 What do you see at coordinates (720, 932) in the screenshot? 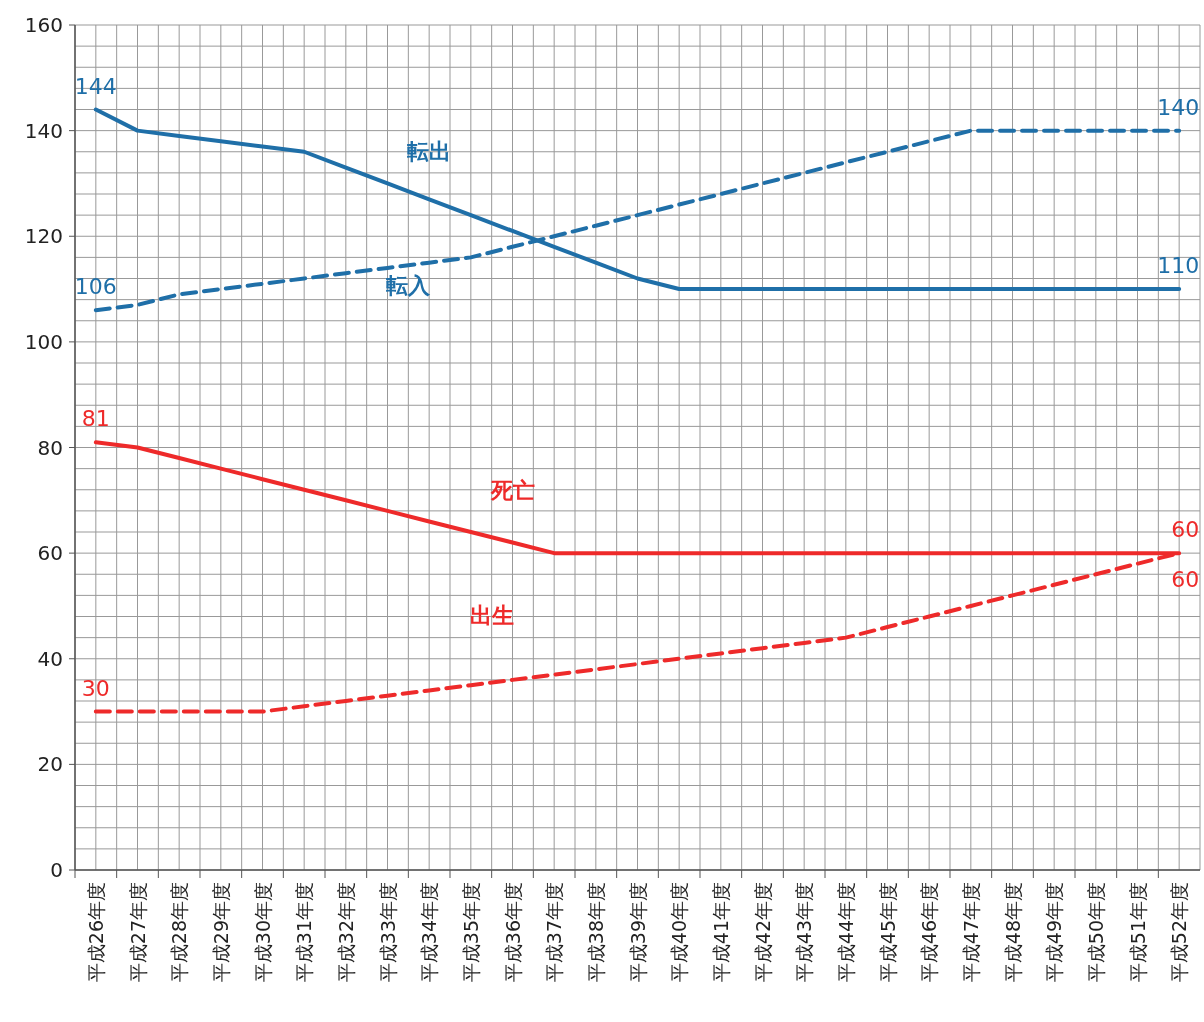
I see `x-tick-label: 平成41年度` at bounding box center [720, 932].